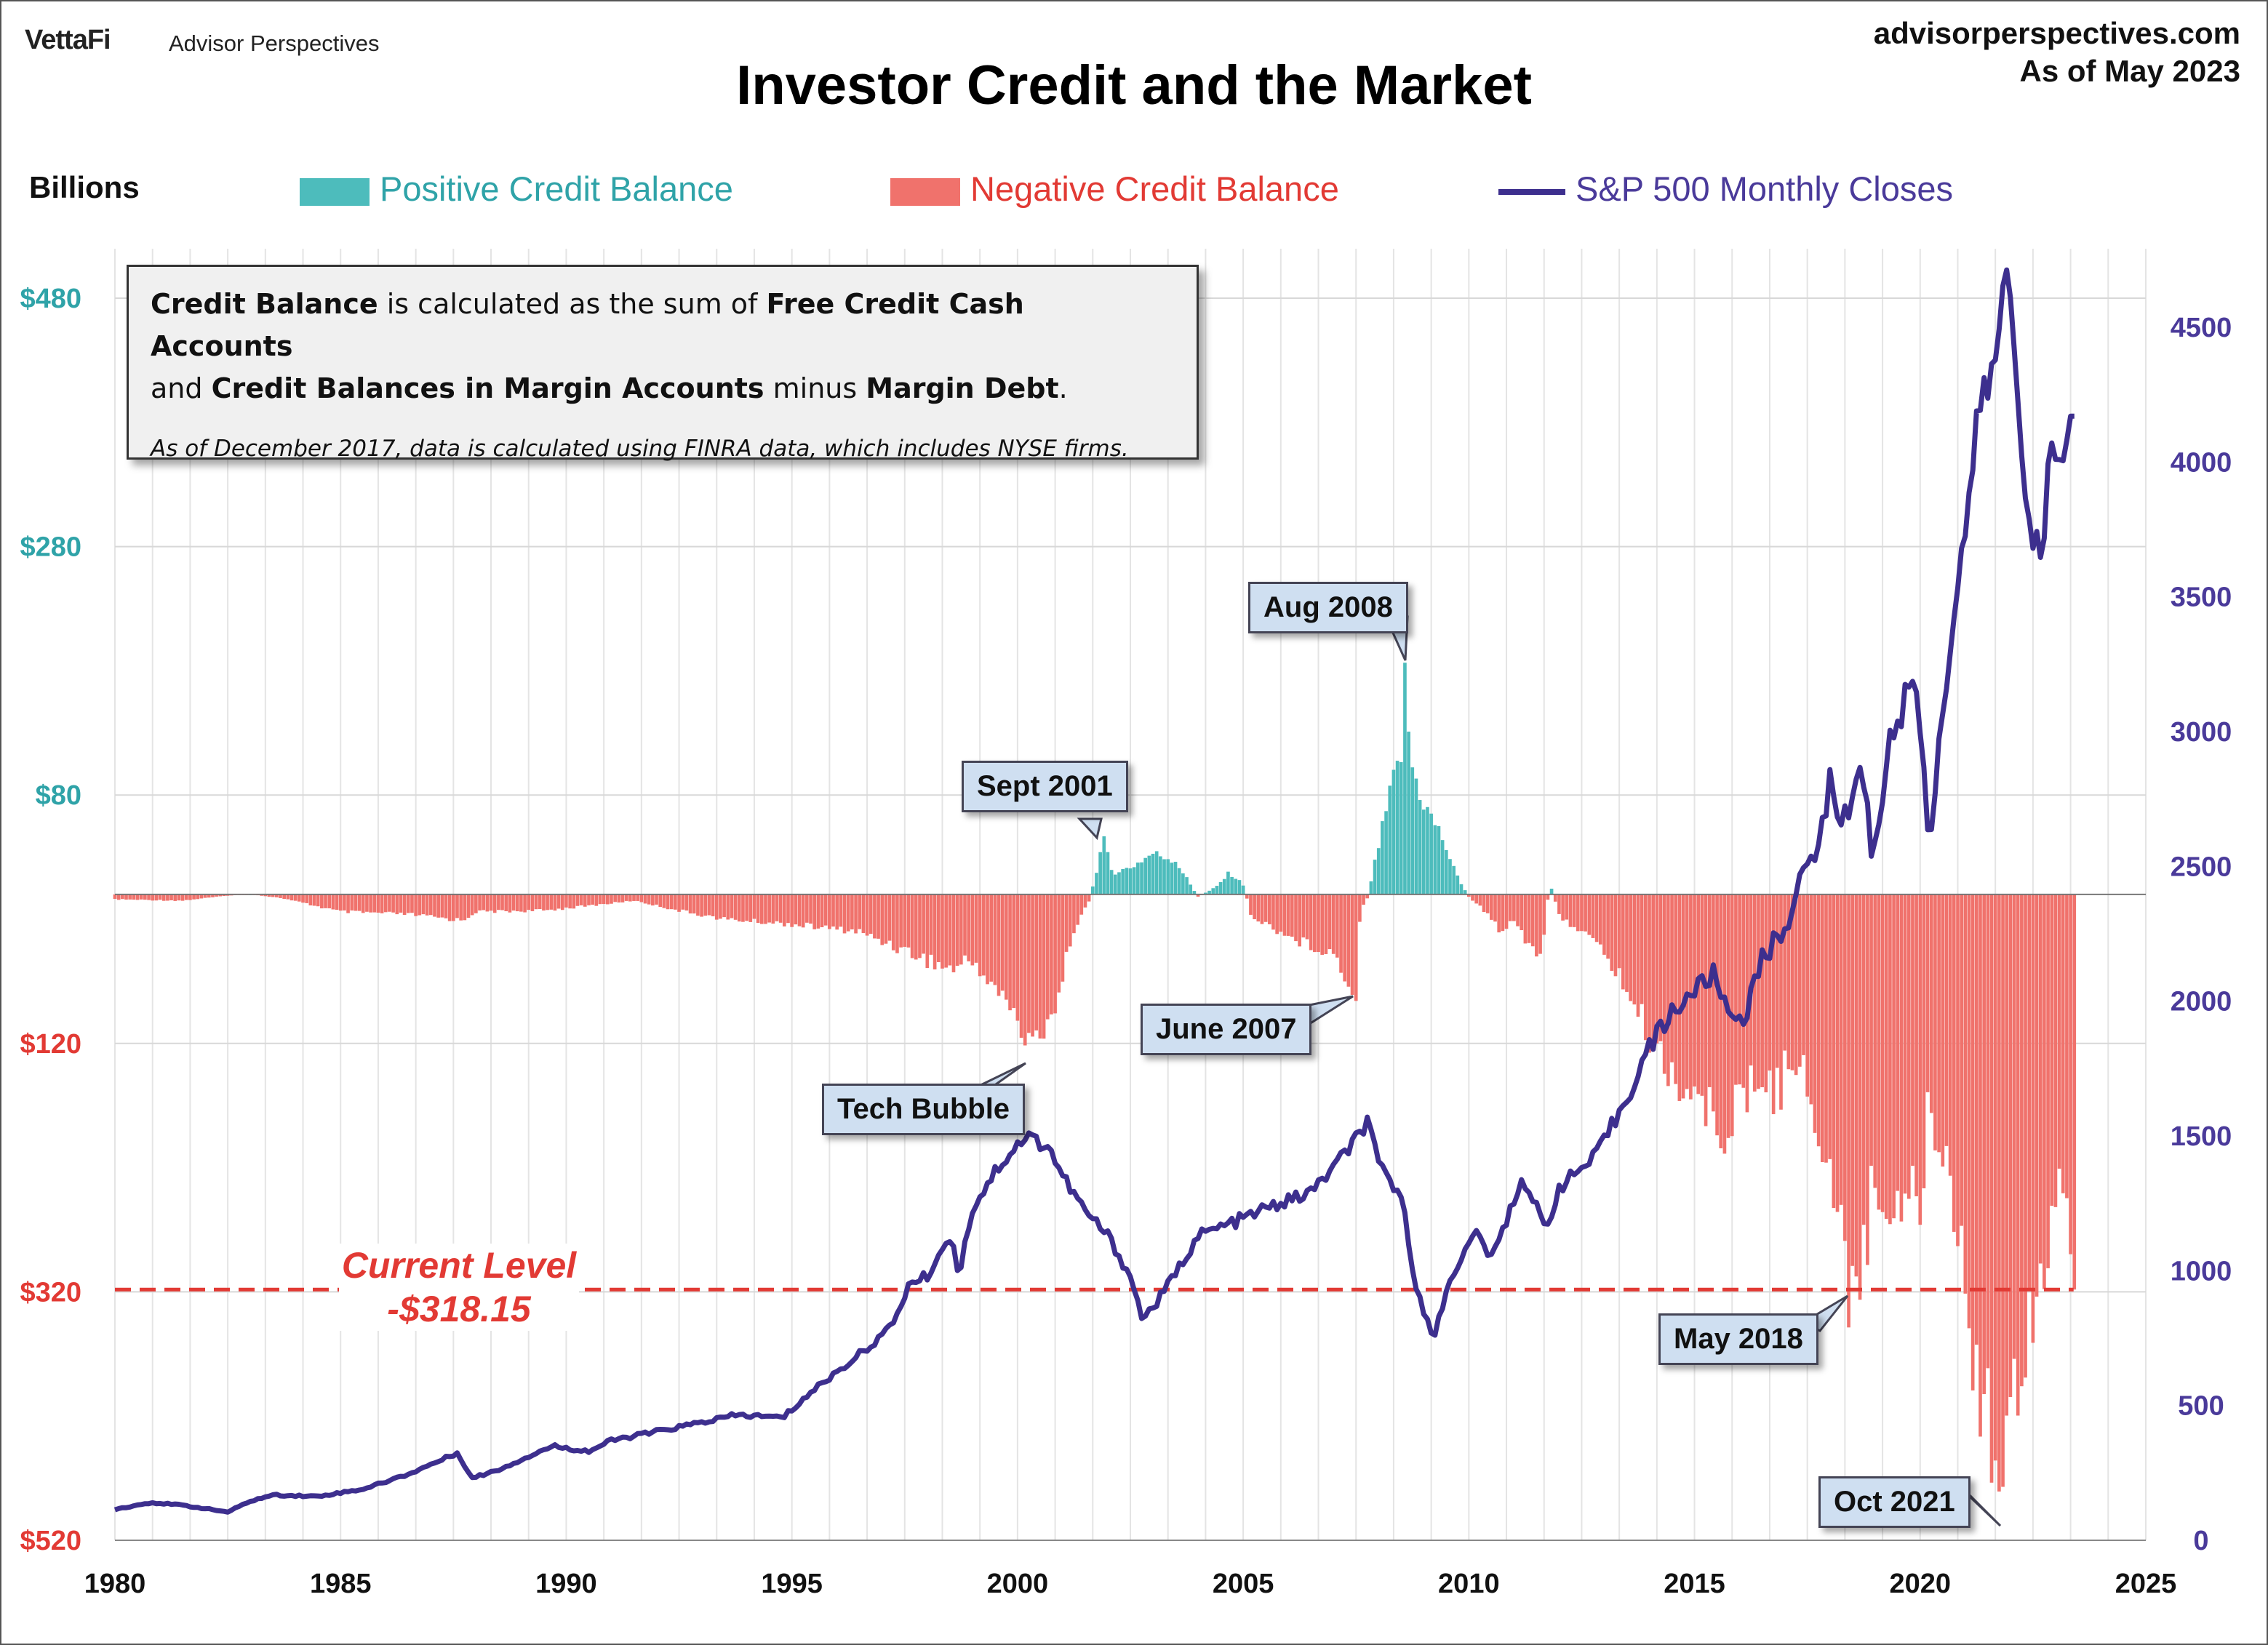 Image resolution: width=2268 pixels, height=1645 pixels. Describe the element at coordinates (274, 43) in the screenshot. I see `brand-subtitle: Advisor Perspectives` at that location.